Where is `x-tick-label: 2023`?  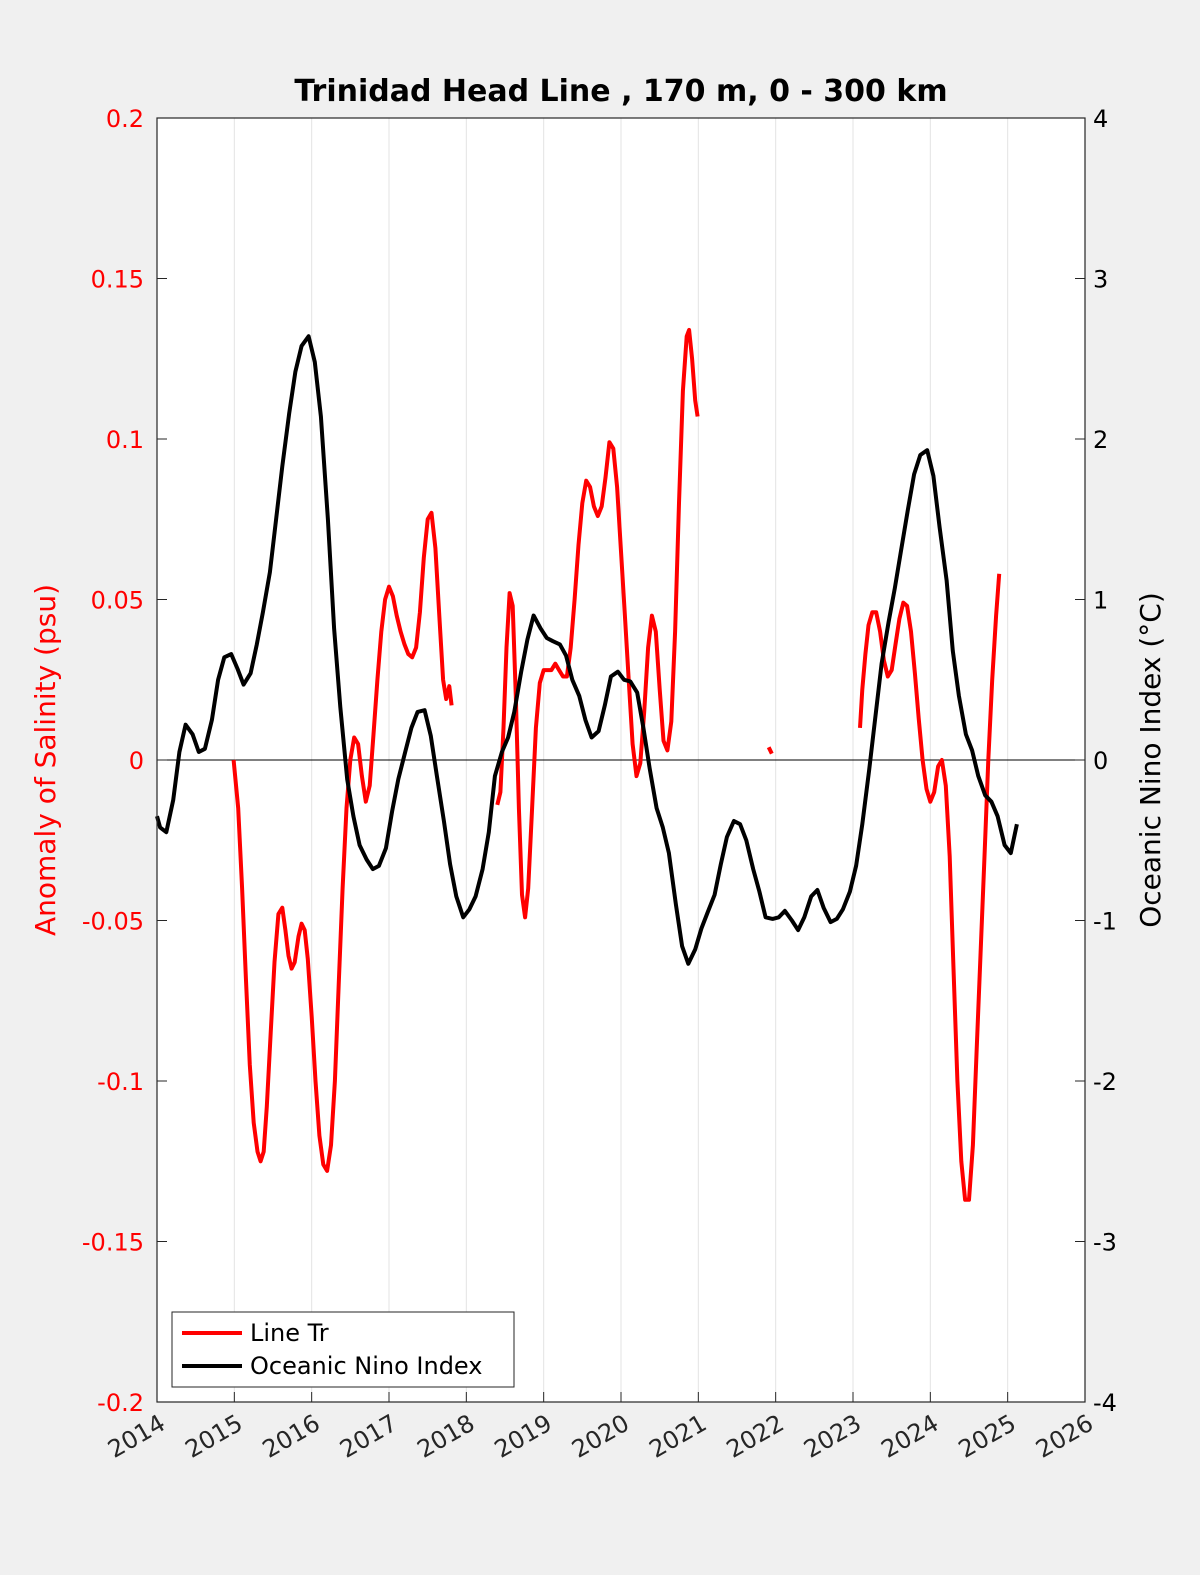 x-tick-label: 2023 is located at coordinates (832, 1436).